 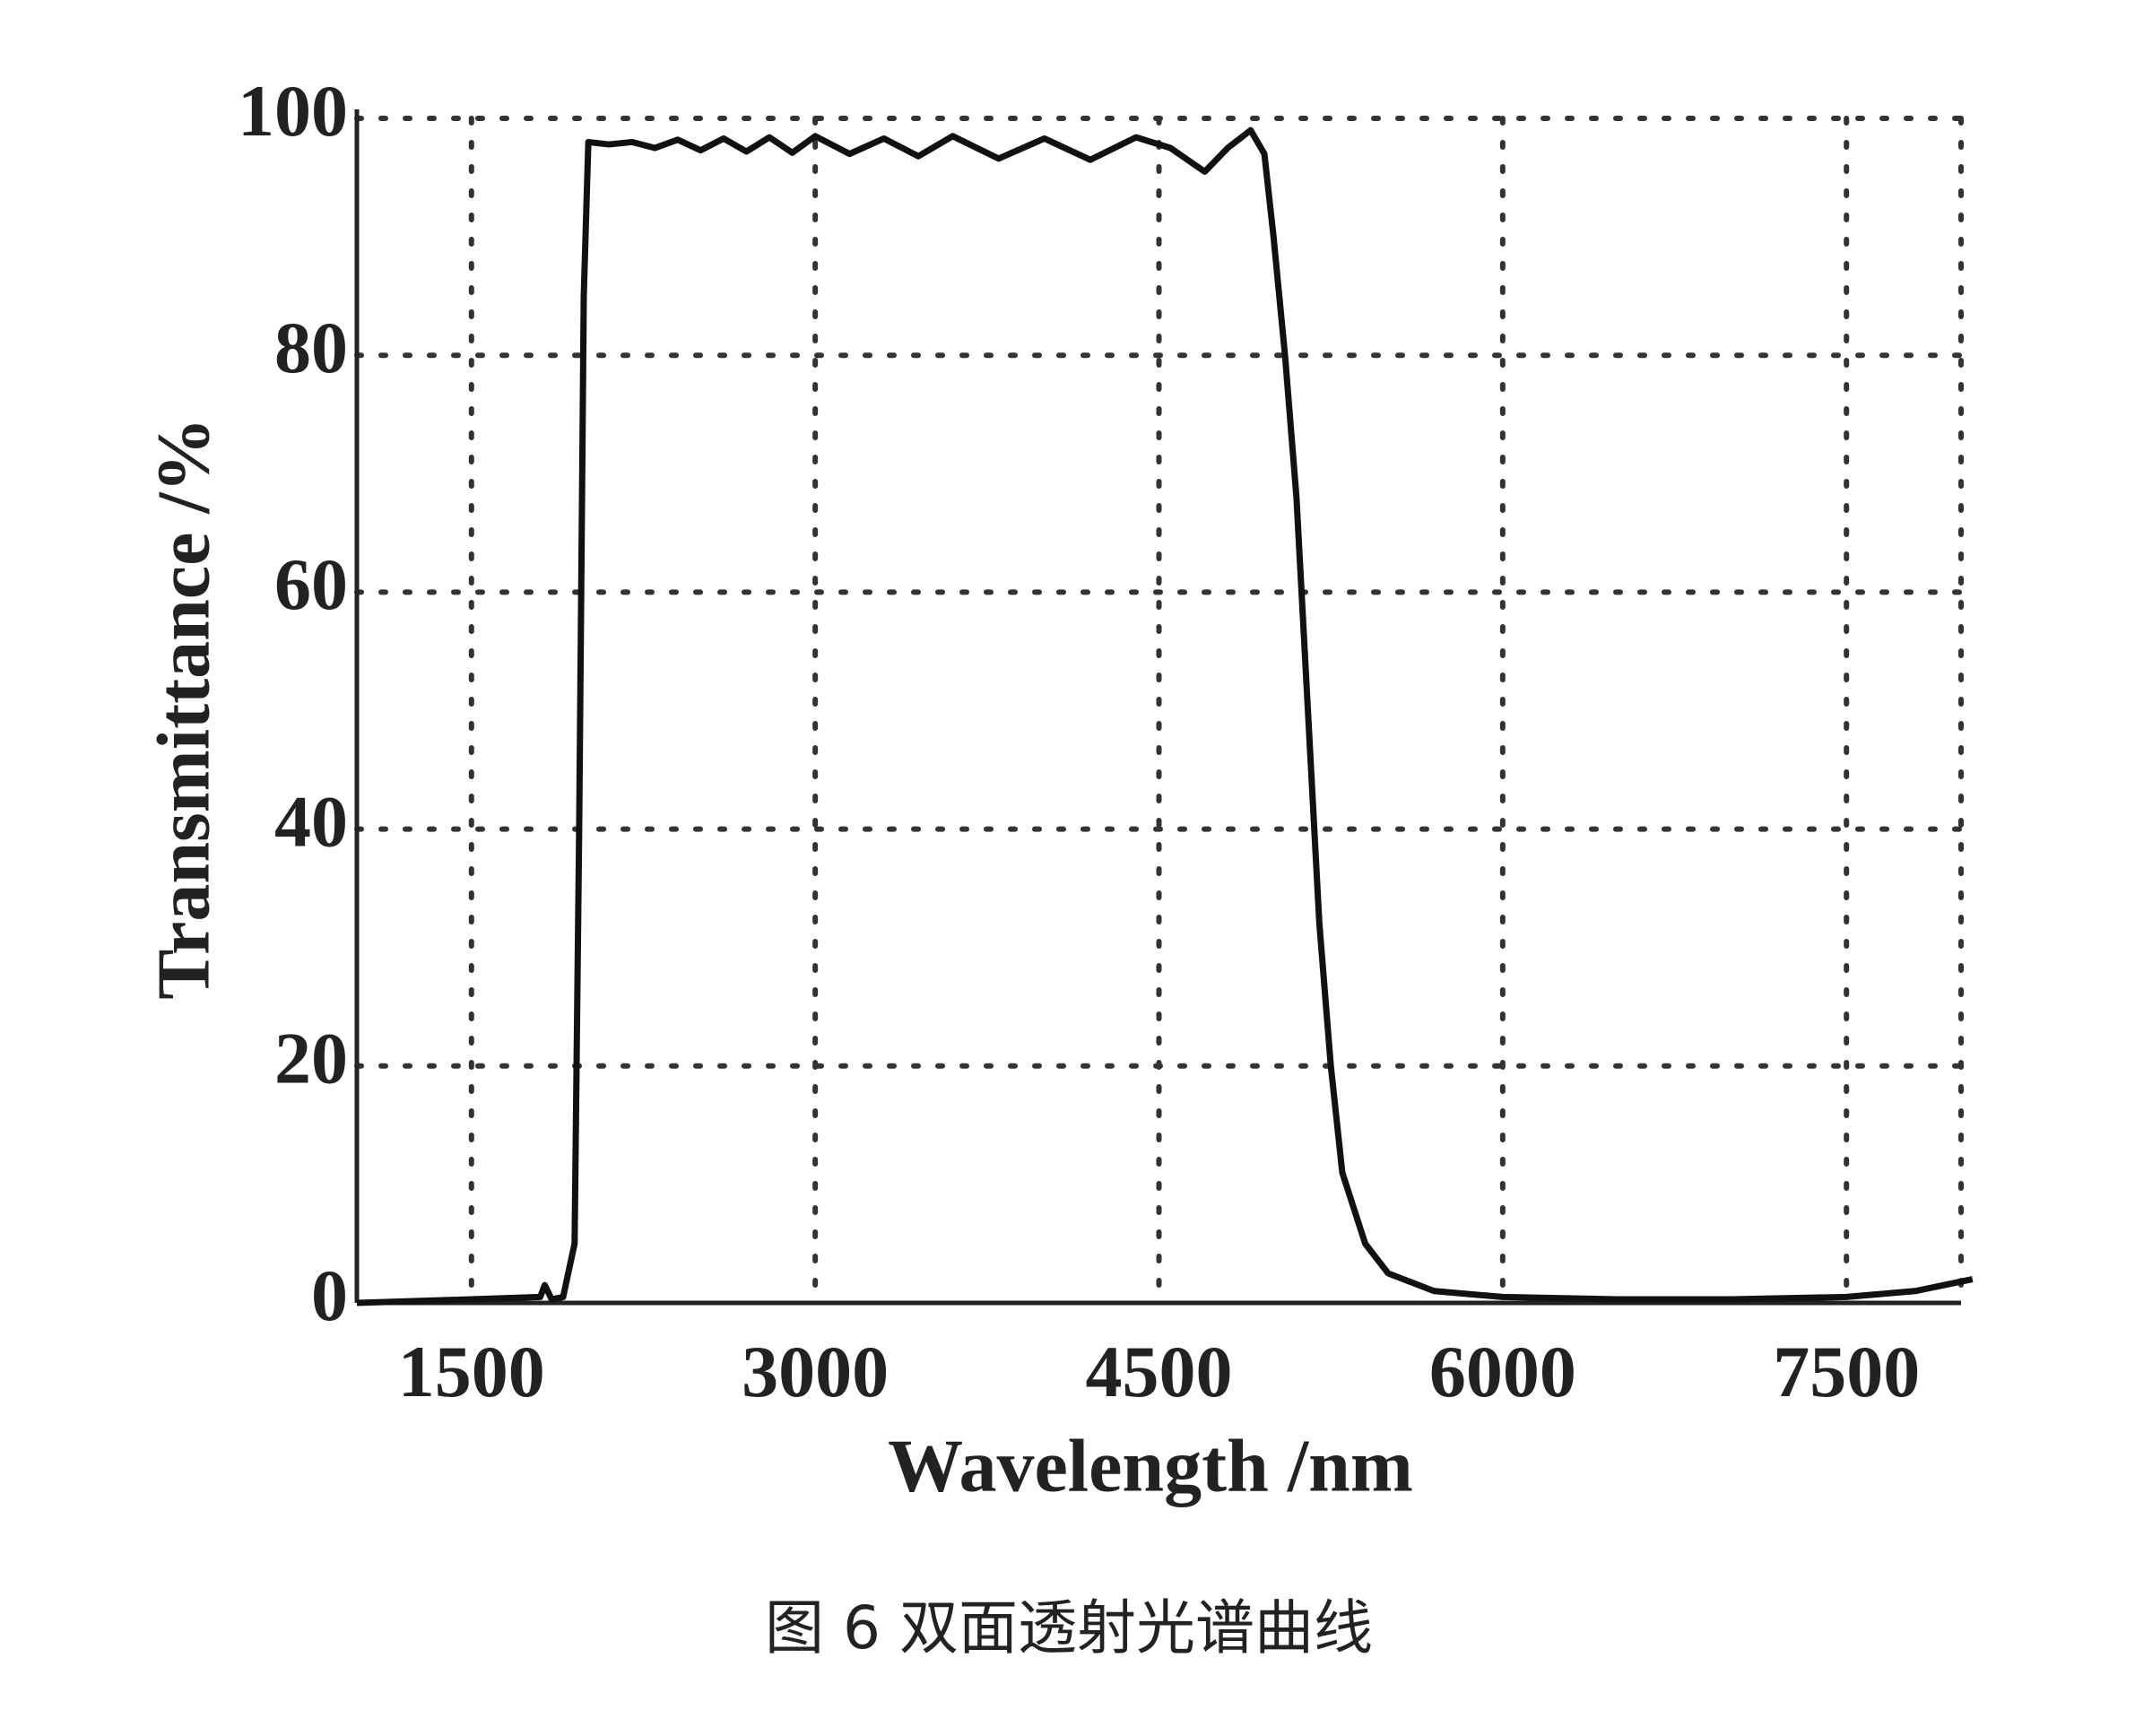 I want to click on x-tick-label: 6000, so click(x=1503, y=1372).